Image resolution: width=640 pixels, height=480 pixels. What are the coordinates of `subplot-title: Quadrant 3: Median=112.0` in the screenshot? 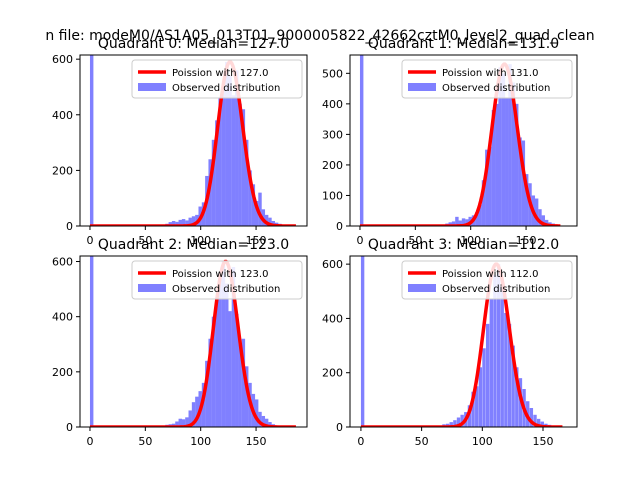 It's located at (463, 245).